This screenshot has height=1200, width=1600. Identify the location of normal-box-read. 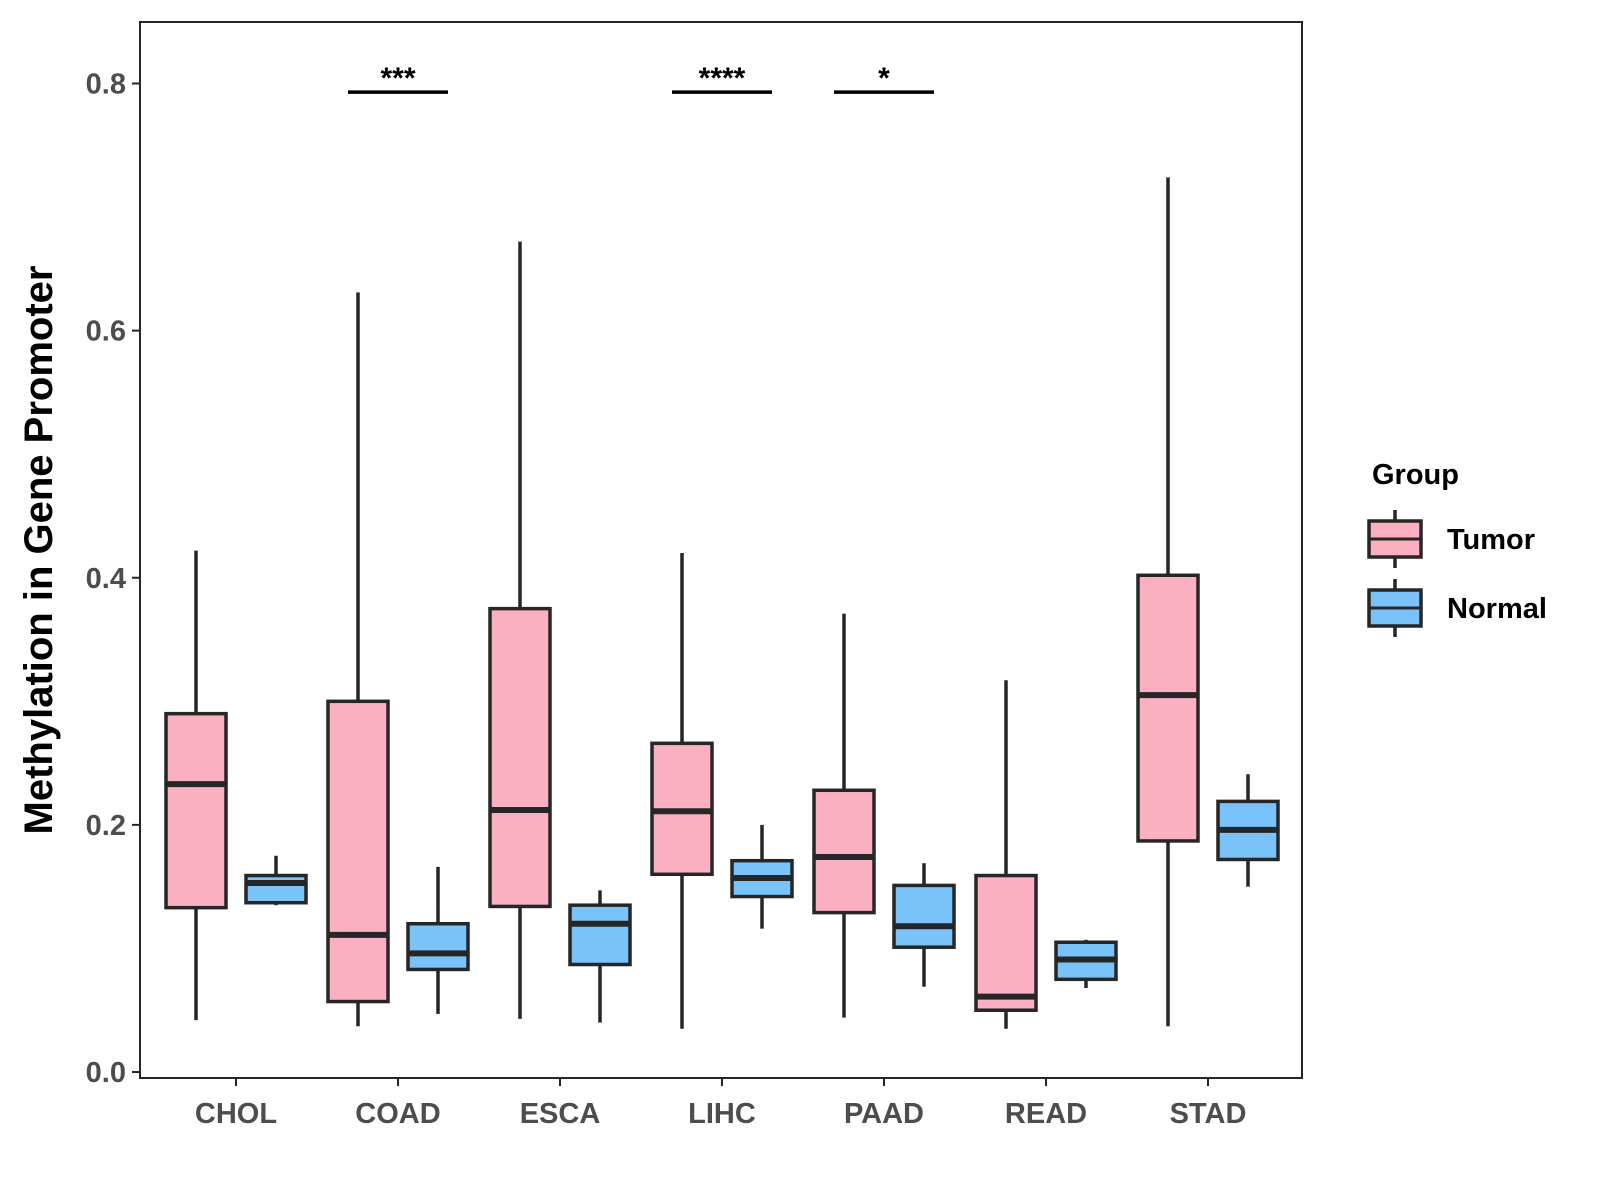
(1086, 963).